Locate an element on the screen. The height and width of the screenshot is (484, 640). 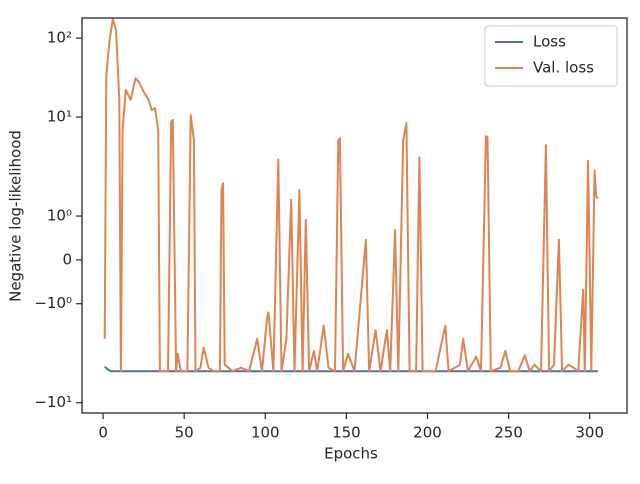
y-tick-label: 0 is located at coordinates (67, 259).